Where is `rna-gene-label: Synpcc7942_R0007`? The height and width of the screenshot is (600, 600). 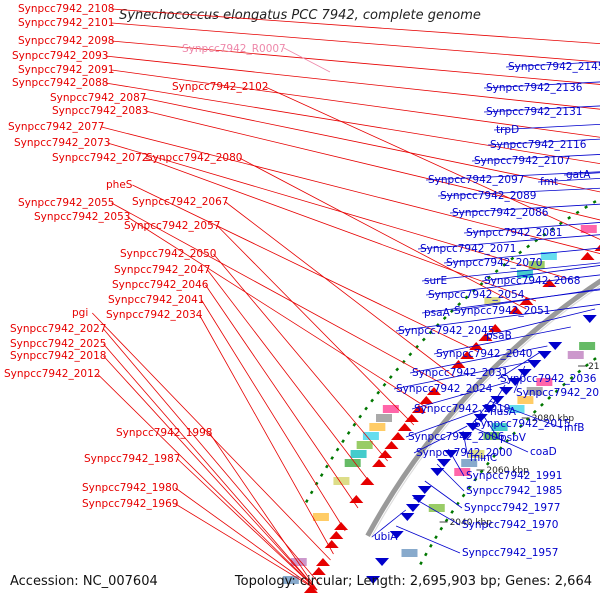
rna-gene-label: Synpcc7942_R0007 is located at coordinates (234, 49).